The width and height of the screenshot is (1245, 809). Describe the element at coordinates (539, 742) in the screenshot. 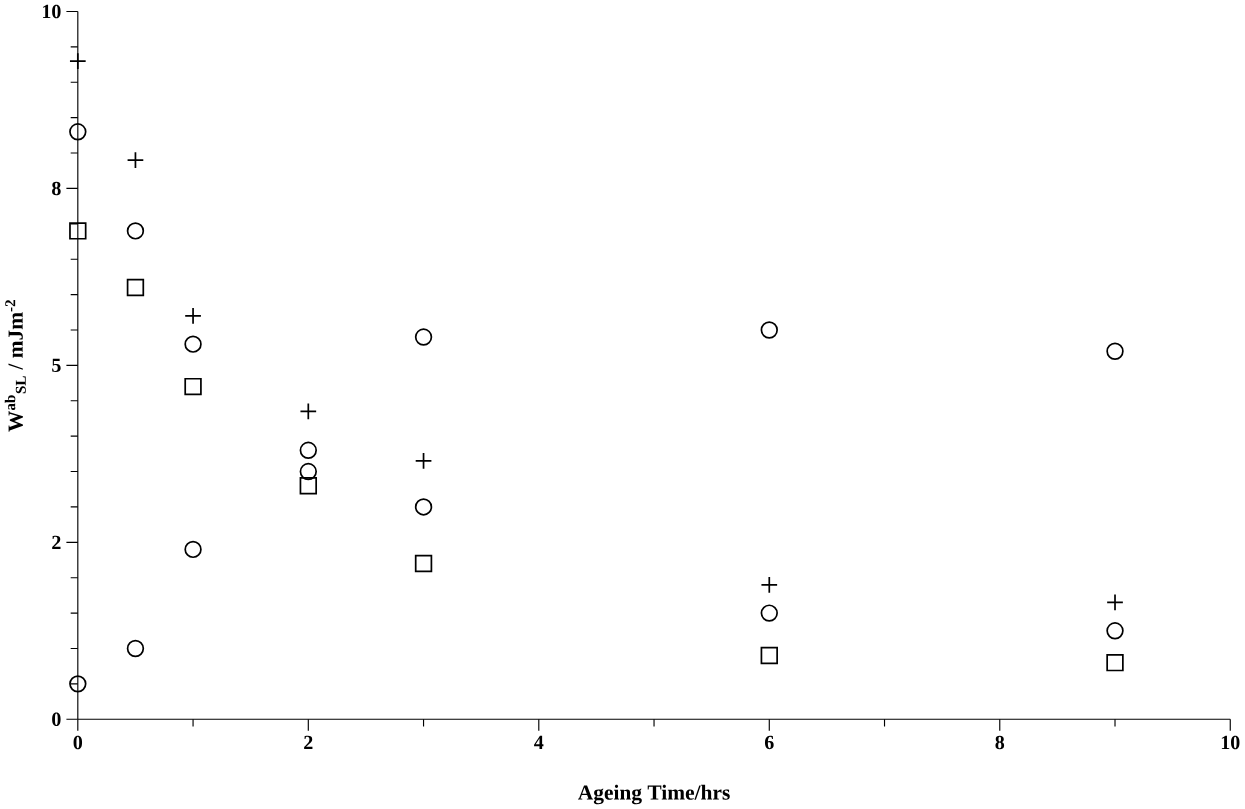

I see `x-tick-label: 4` at that location.